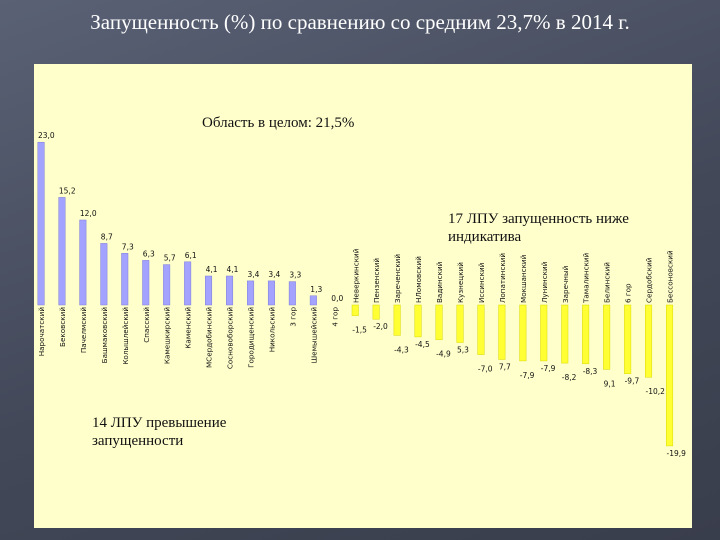 The width and height of the screenshot is (720, 540). I want to click on category-label: МСердобинский, so click(209, 337).